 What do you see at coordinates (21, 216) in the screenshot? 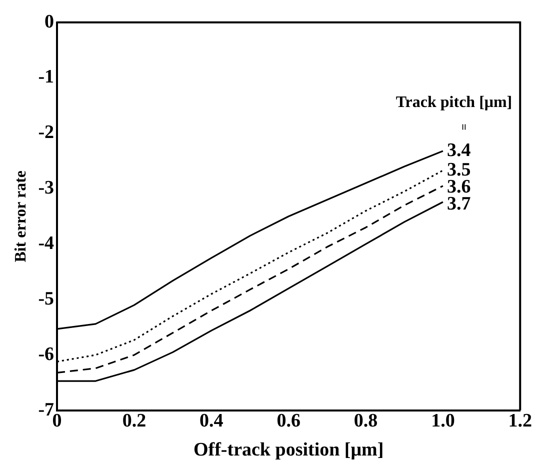
I see `y-axis-title: Bit error rate` at bounding box center [21, 216].